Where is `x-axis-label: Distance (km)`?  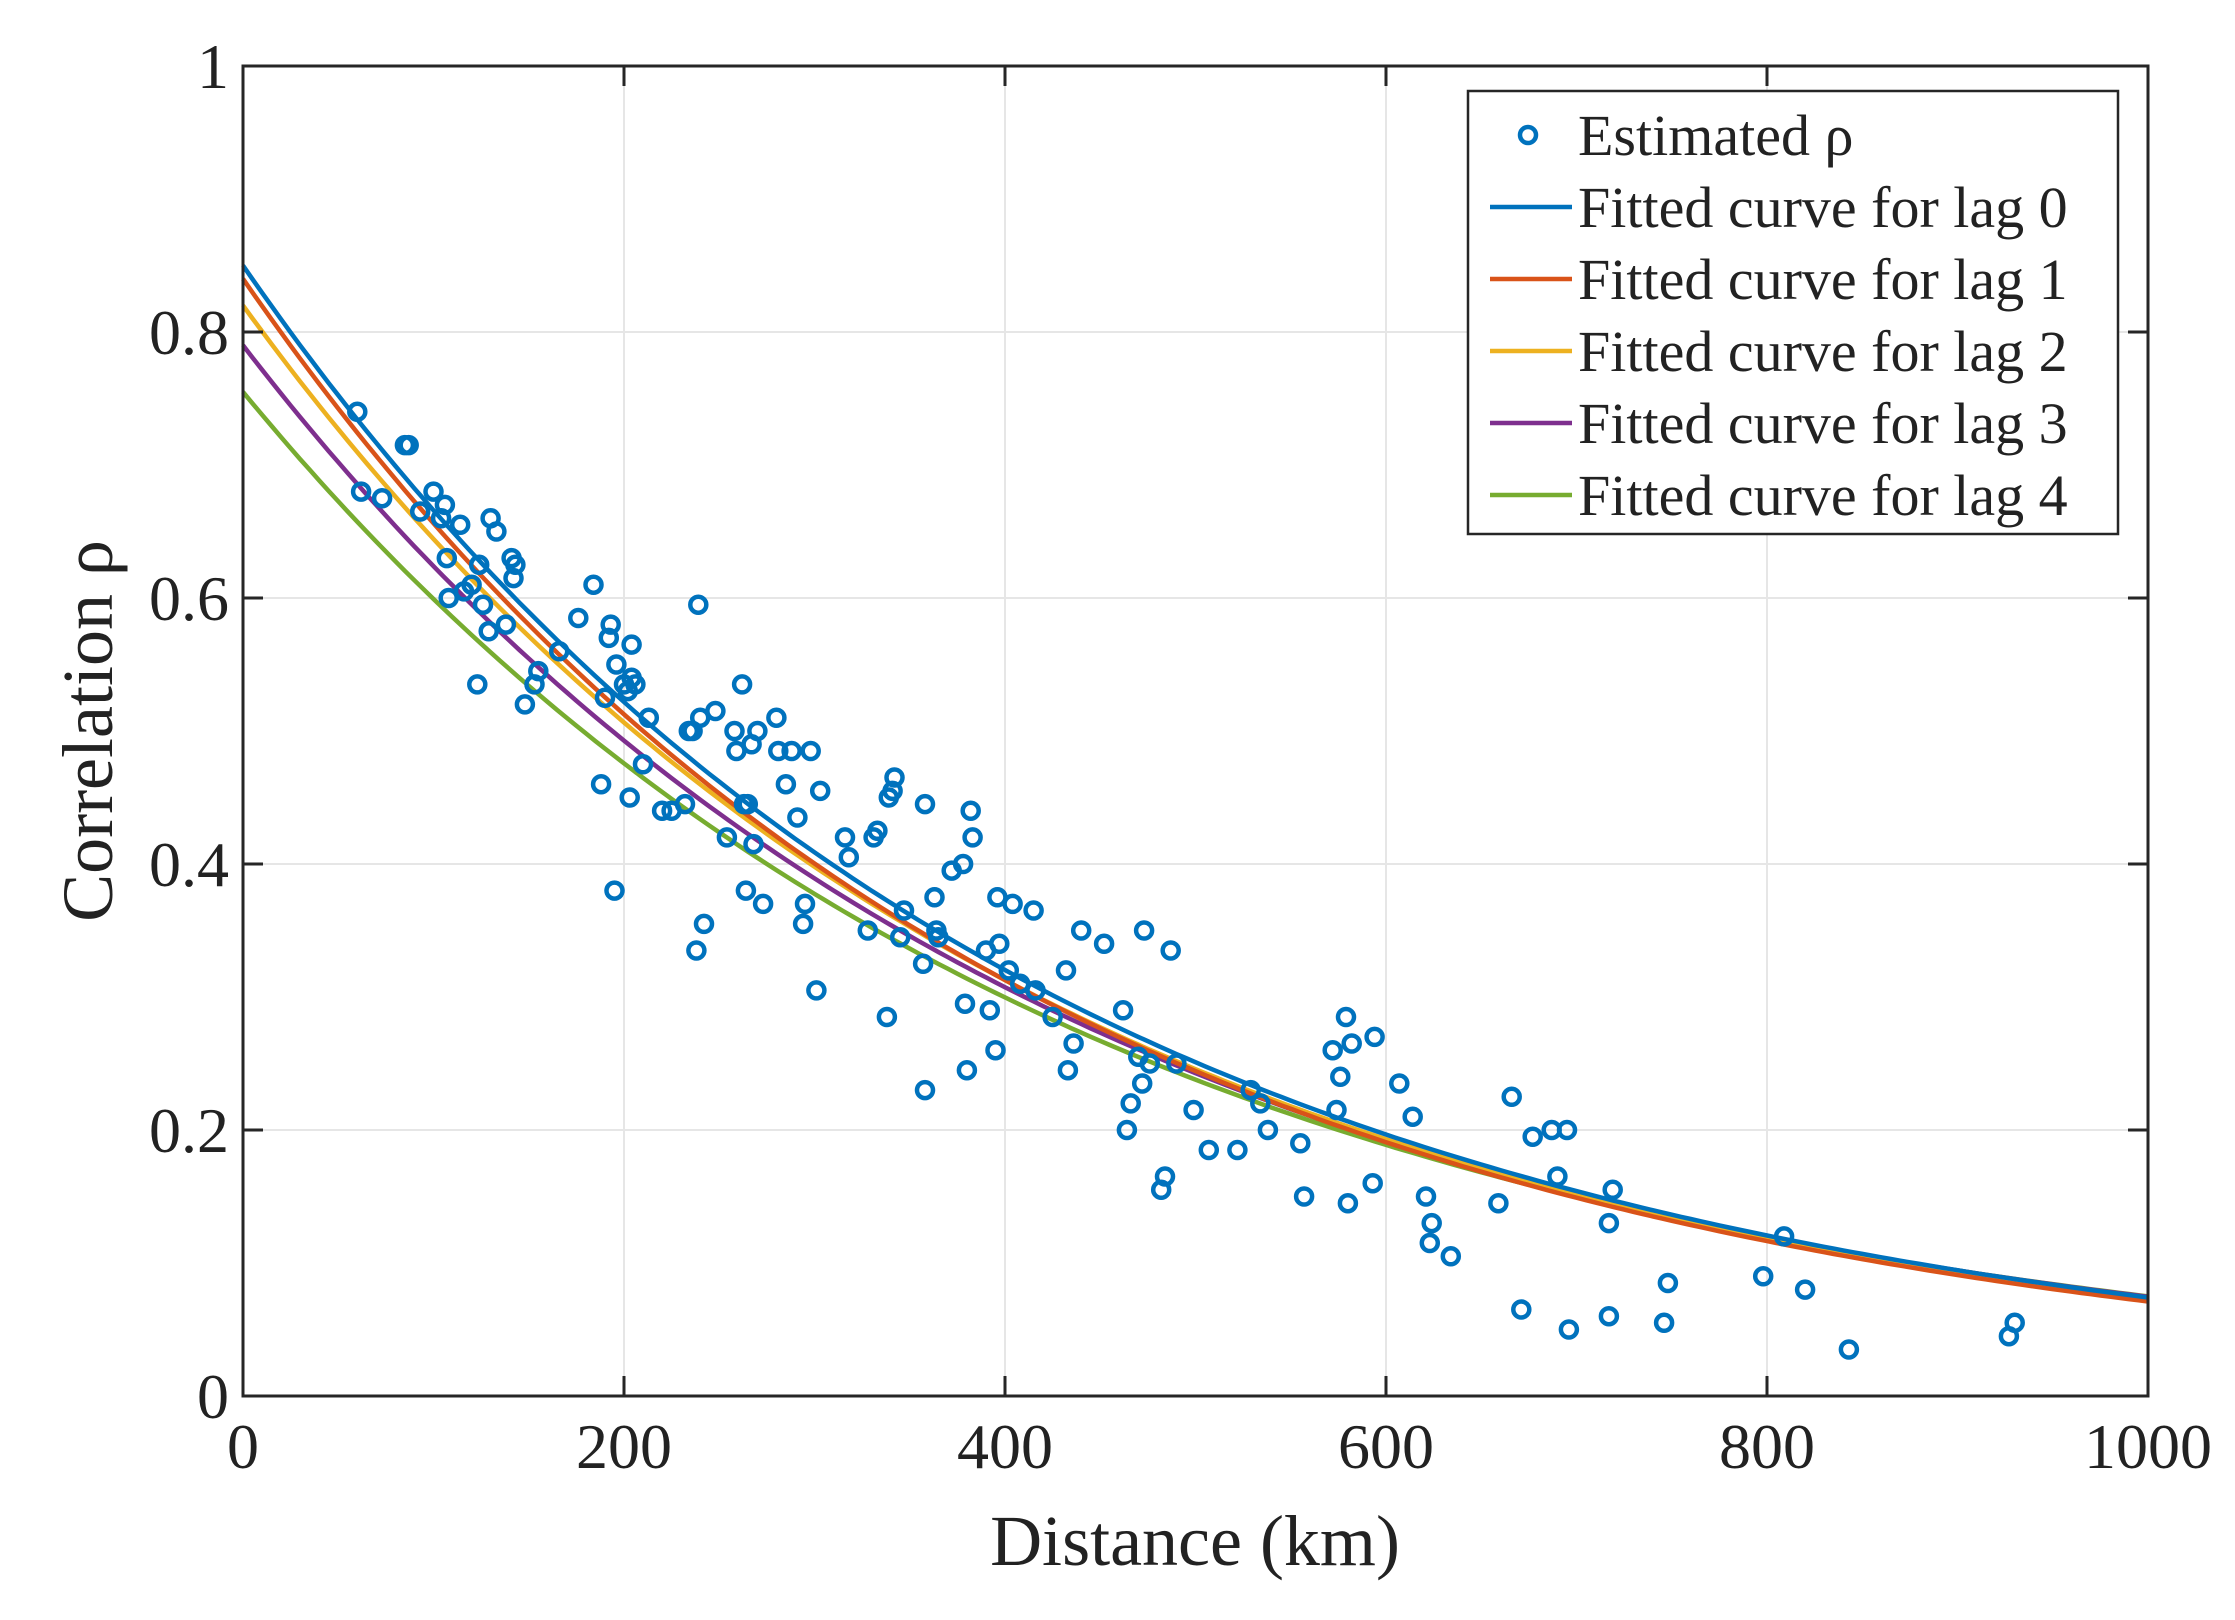 x-axis-label: Distance (km) is located at coordinates (1195, 1541).